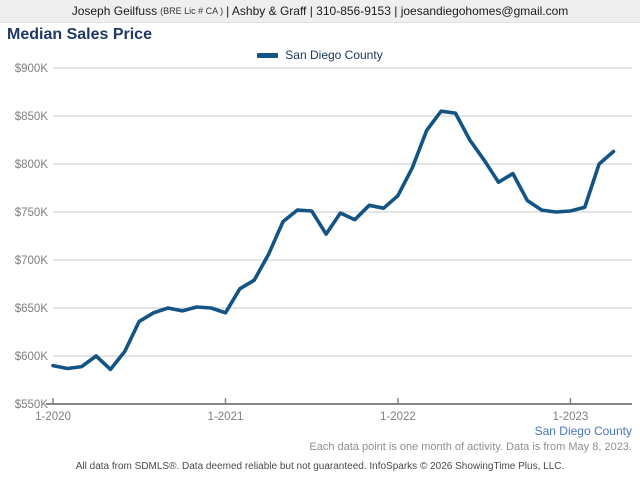  I want to click on x-axis-tick-label: 1-2023, so click(570, 417).